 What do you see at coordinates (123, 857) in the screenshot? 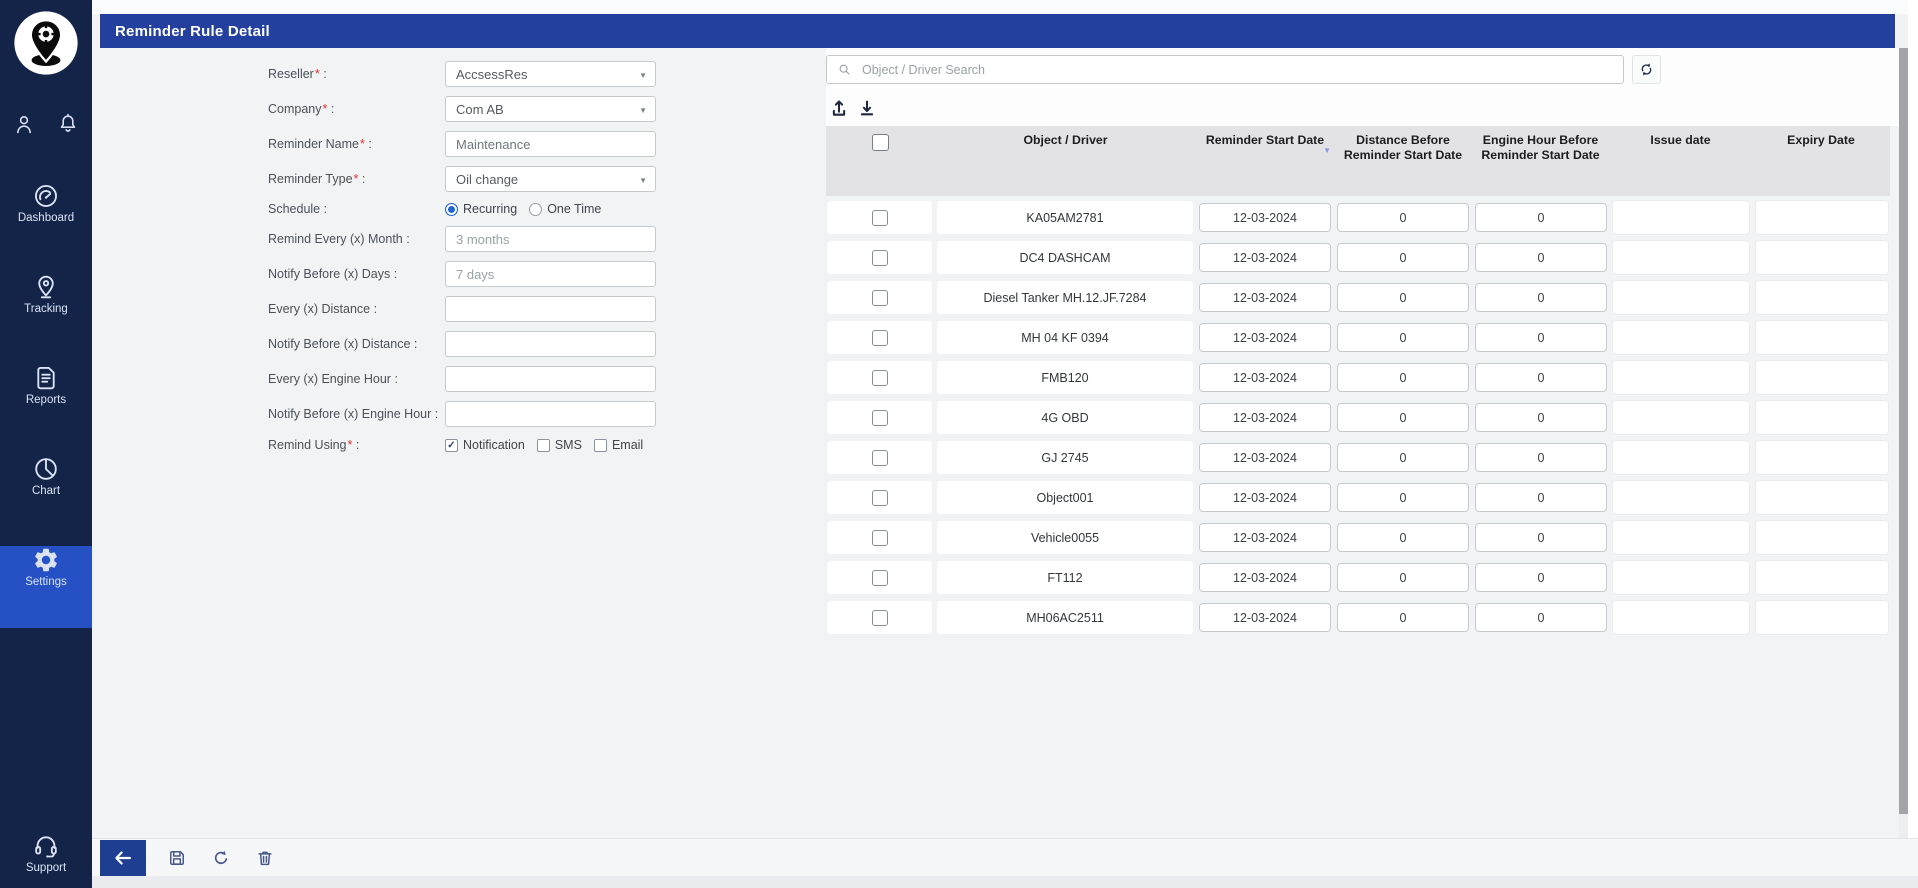
I see `back-button` at bounding box center [123, 857].